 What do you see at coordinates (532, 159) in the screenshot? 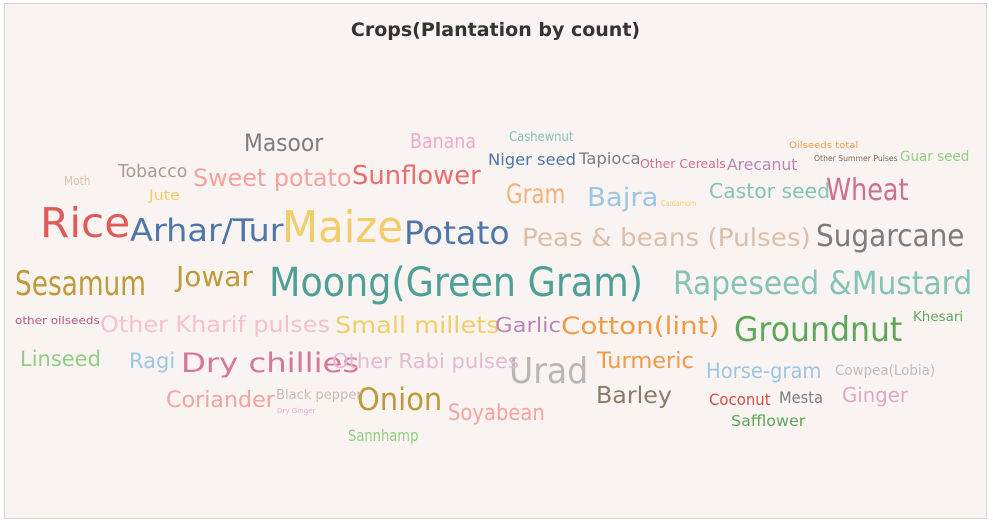
I see `word-niger-seed: Niger seed` at bounding box center [532, 159].